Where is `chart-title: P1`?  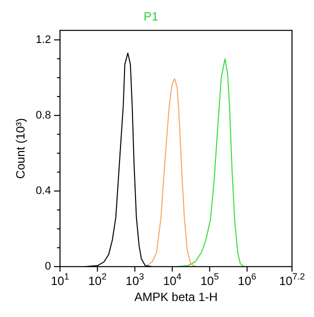 chart-title: P1 is located at coordinates (151, 17).